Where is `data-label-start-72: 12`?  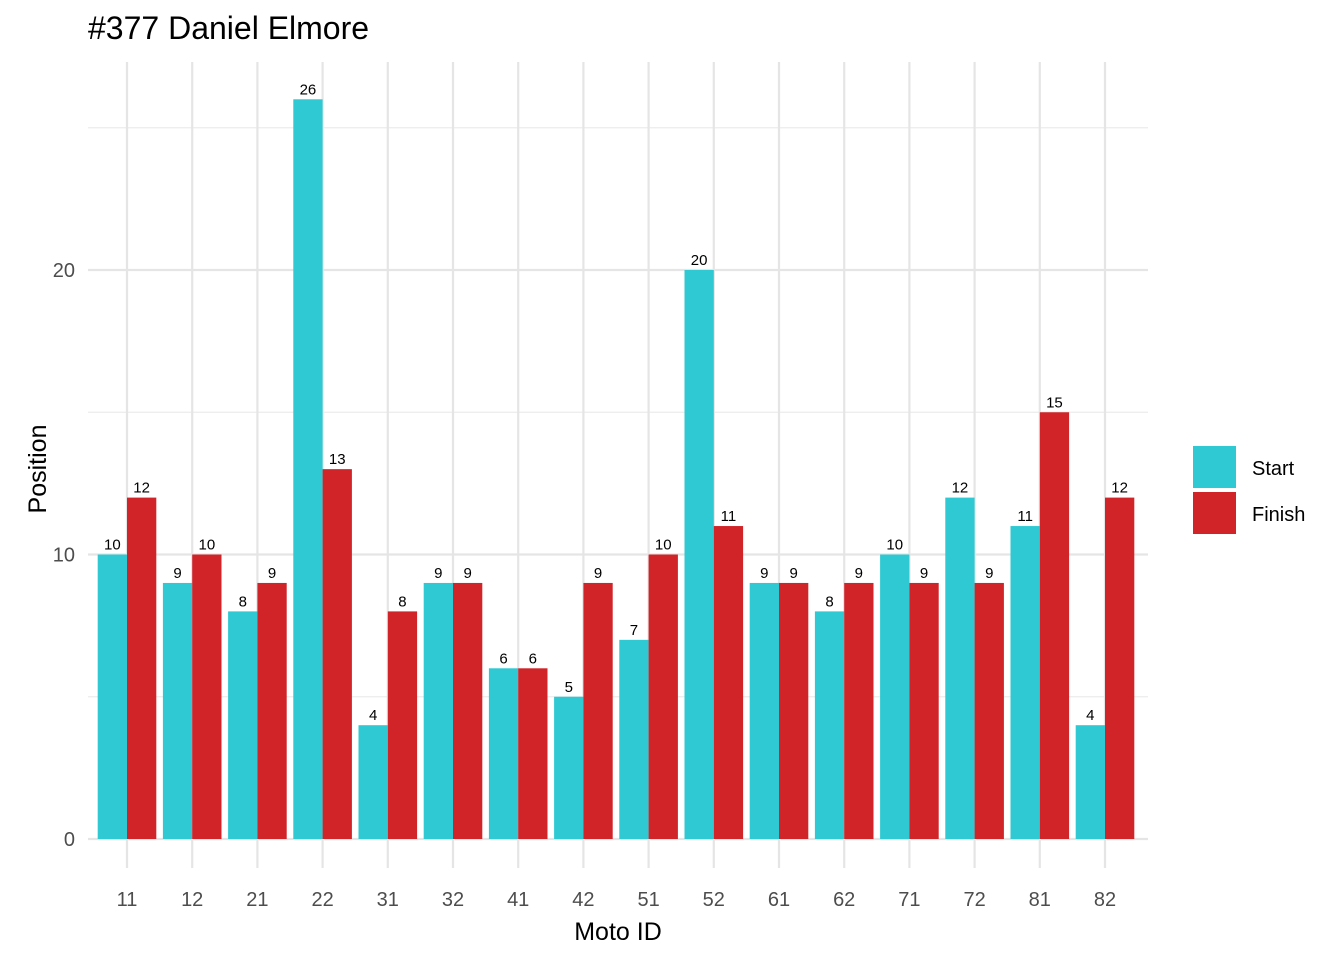
data-label-start-72: 12 is located at coordinates (960, 488).